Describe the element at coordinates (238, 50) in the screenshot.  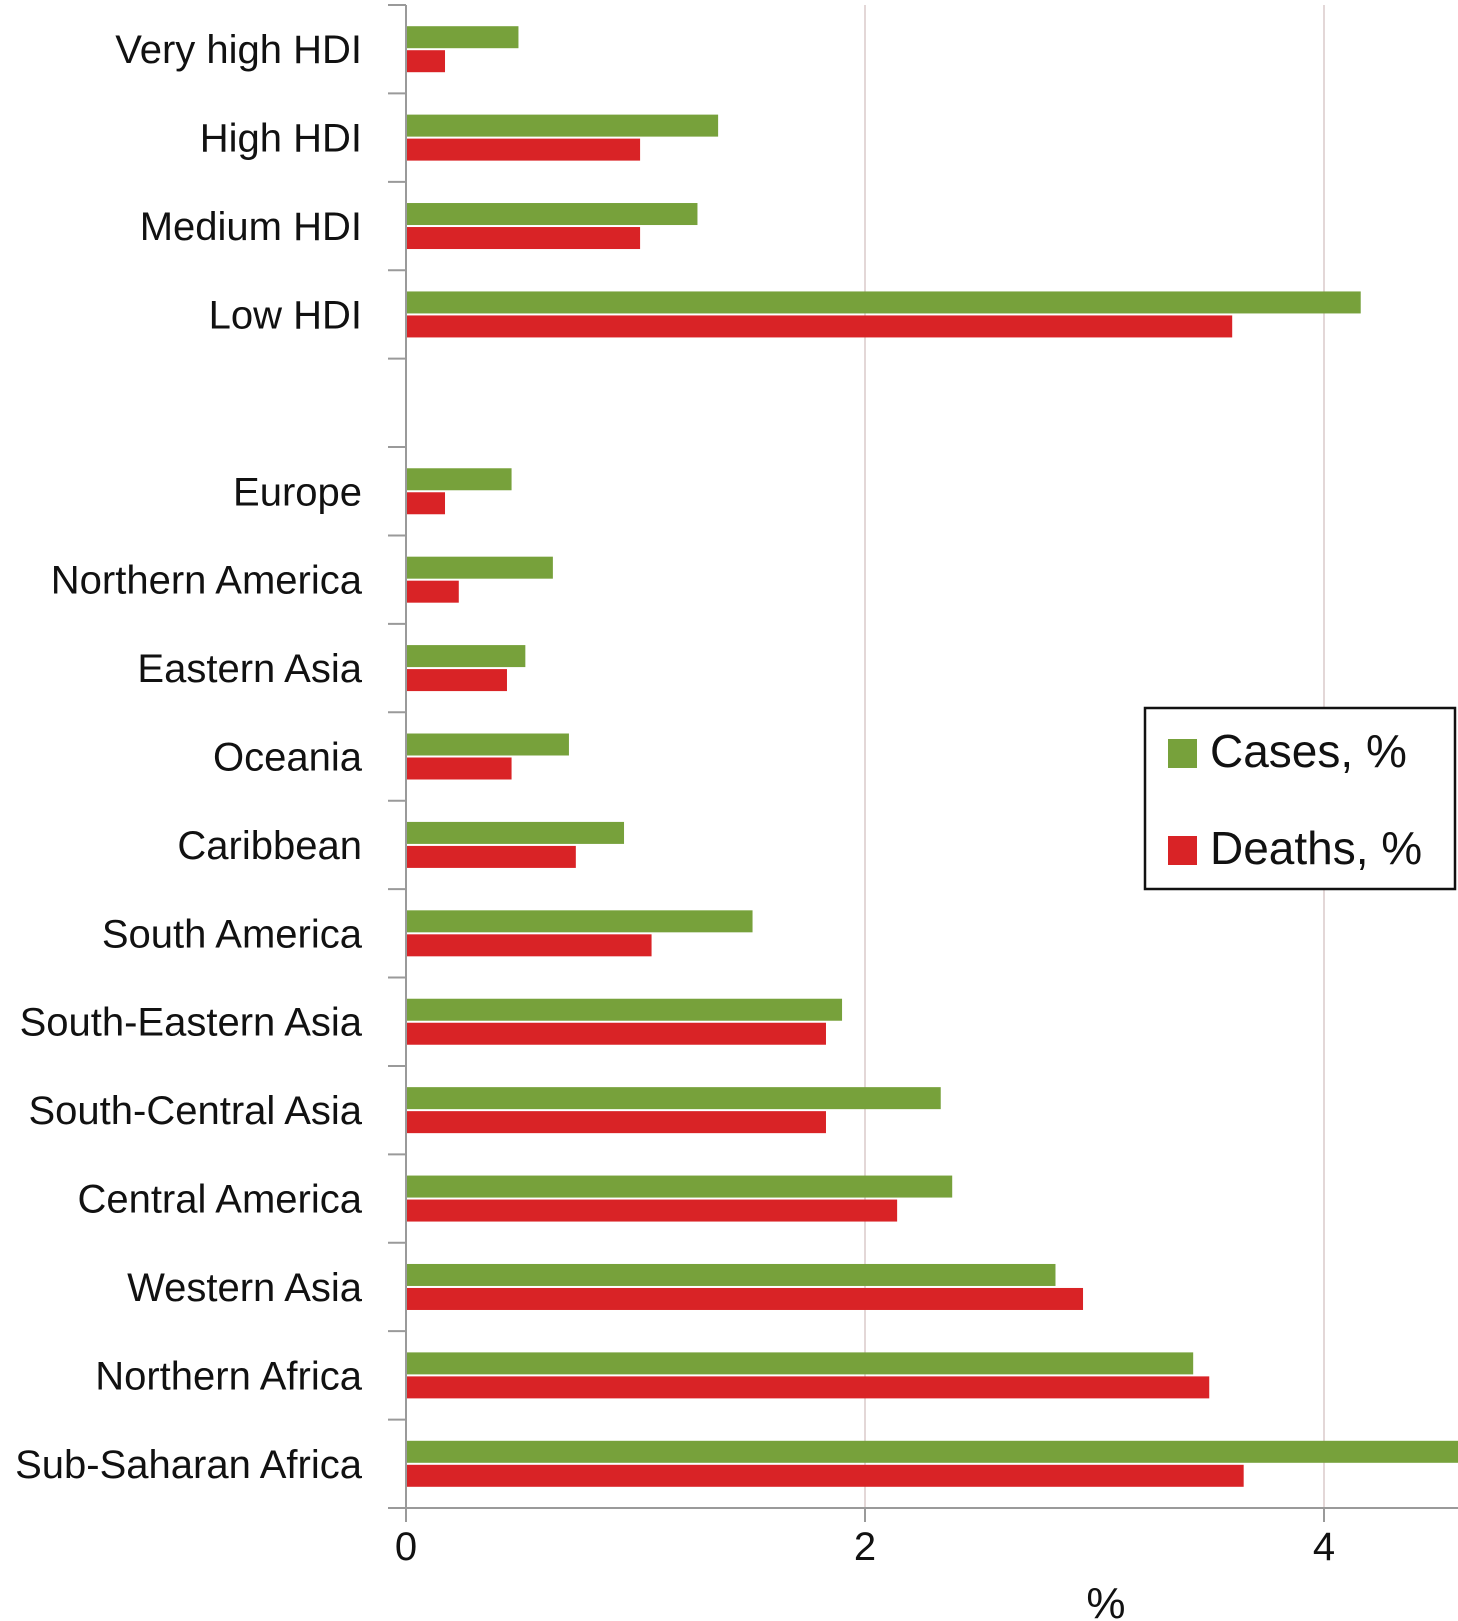
I see `category-label: Very high HDI` at that location.